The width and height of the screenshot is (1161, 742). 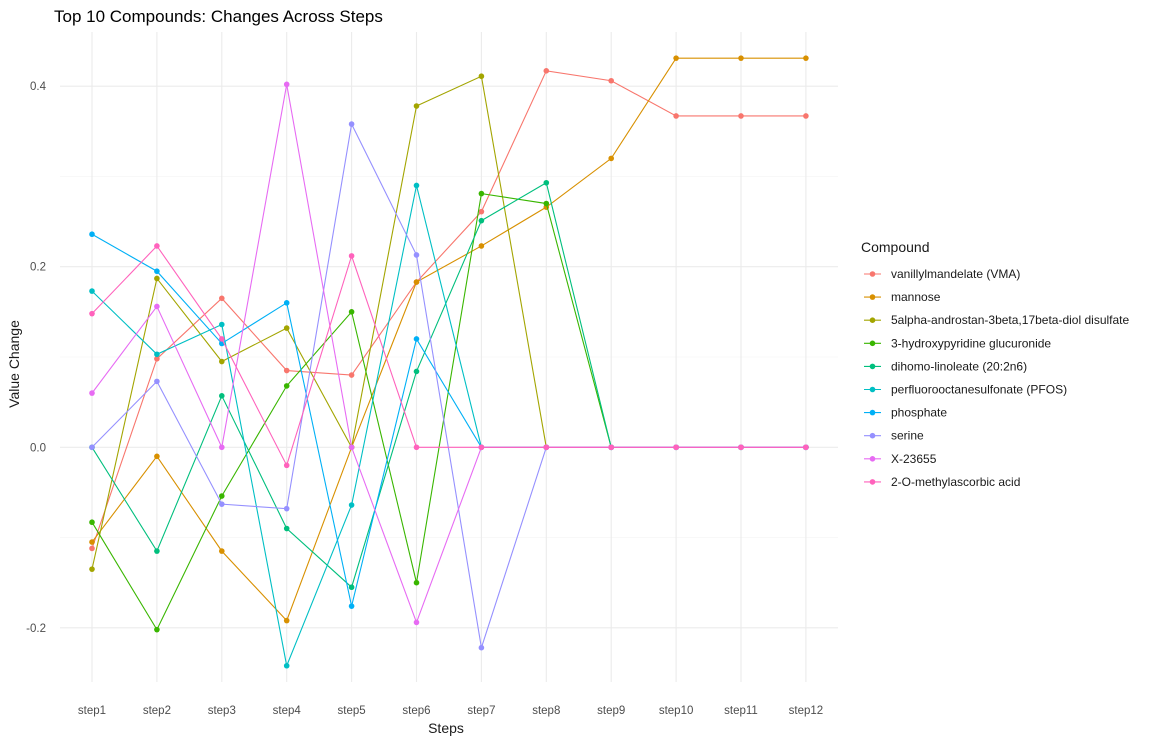 I want to click on x-tick-label: step9, so click(x=611, y=711).